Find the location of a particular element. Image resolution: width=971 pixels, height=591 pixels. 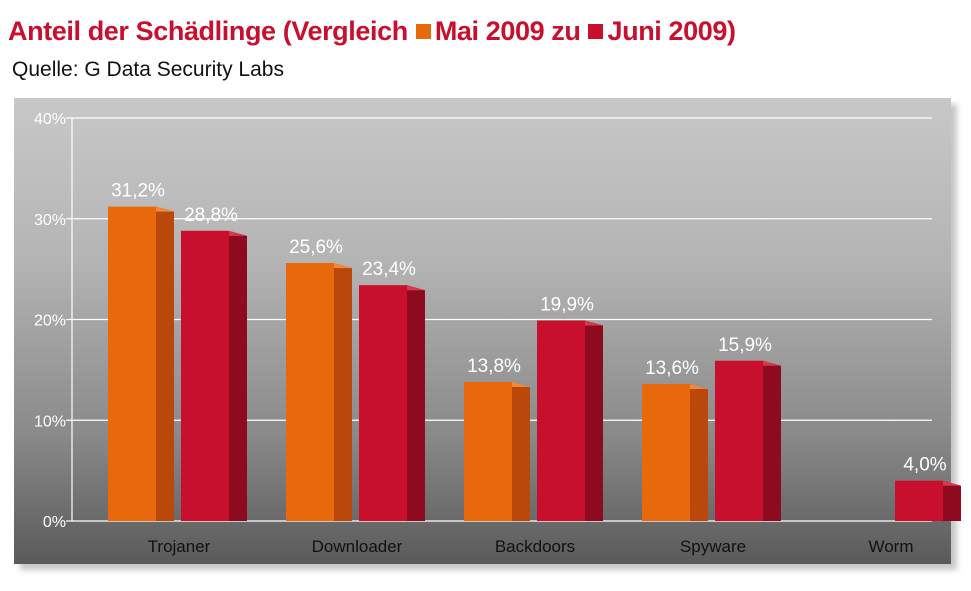

y-tick-label: 40% is located at coordinates (50, 119).